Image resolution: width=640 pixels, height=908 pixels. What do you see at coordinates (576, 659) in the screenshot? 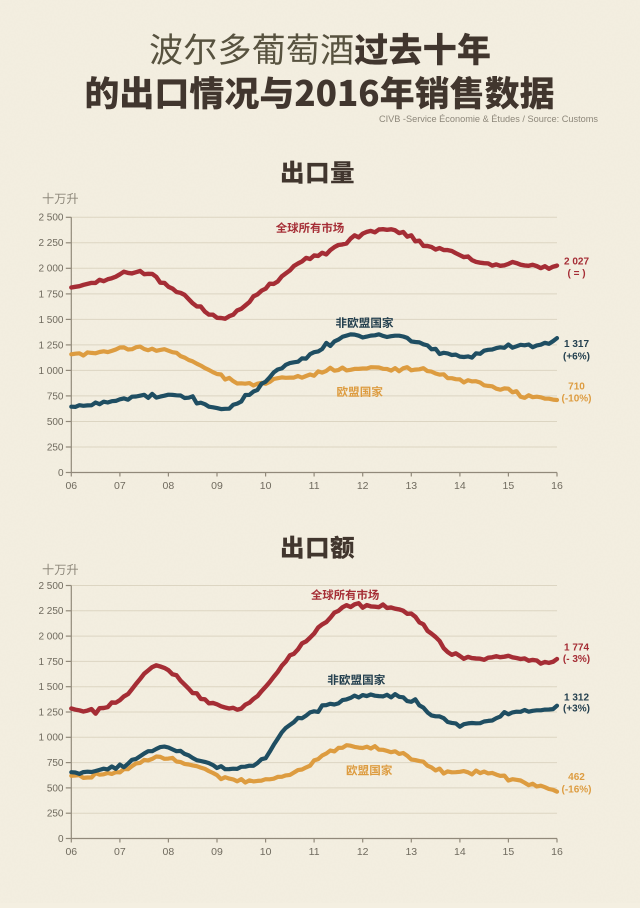
I see `svg-text: (- 3%)` at bounding box center [576, 659].